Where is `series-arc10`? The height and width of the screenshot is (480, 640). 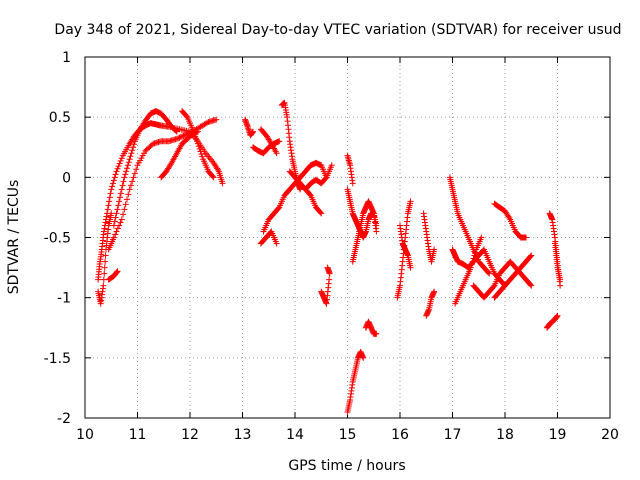
series-arc10 is located at coordinates (268, 141).